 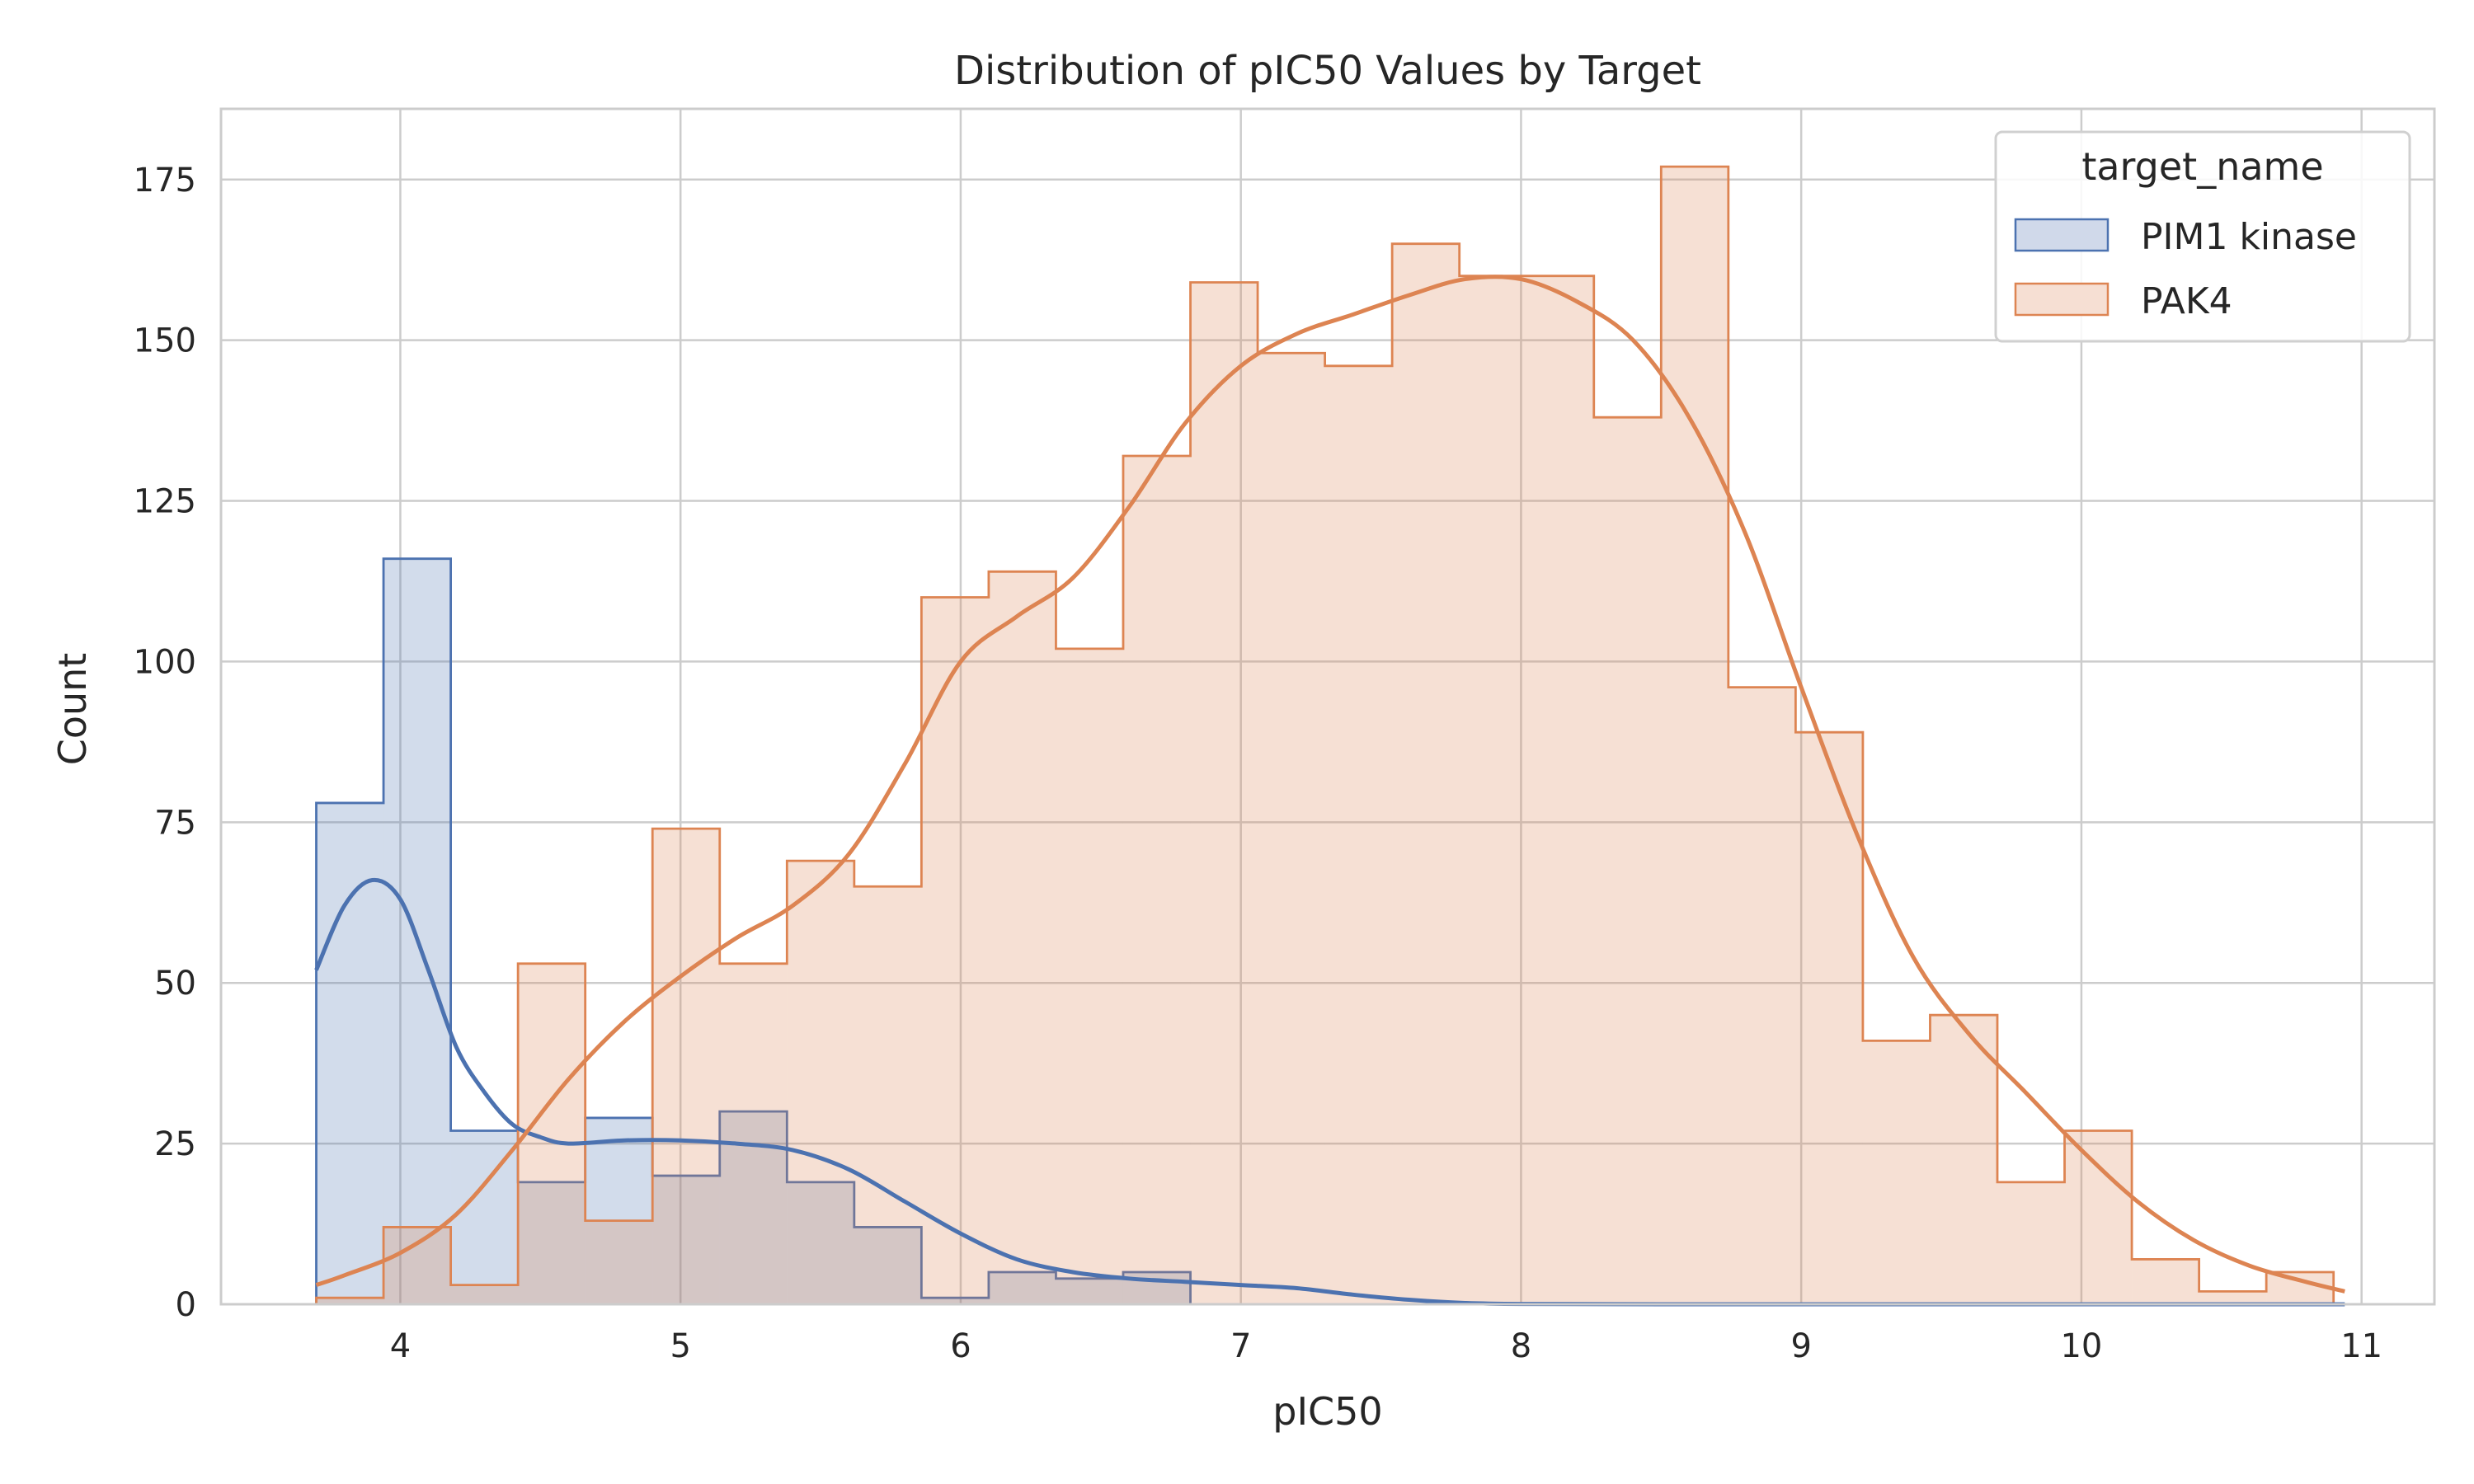 I want to click on y-tick-label: 150, so click(x=165, y=341).